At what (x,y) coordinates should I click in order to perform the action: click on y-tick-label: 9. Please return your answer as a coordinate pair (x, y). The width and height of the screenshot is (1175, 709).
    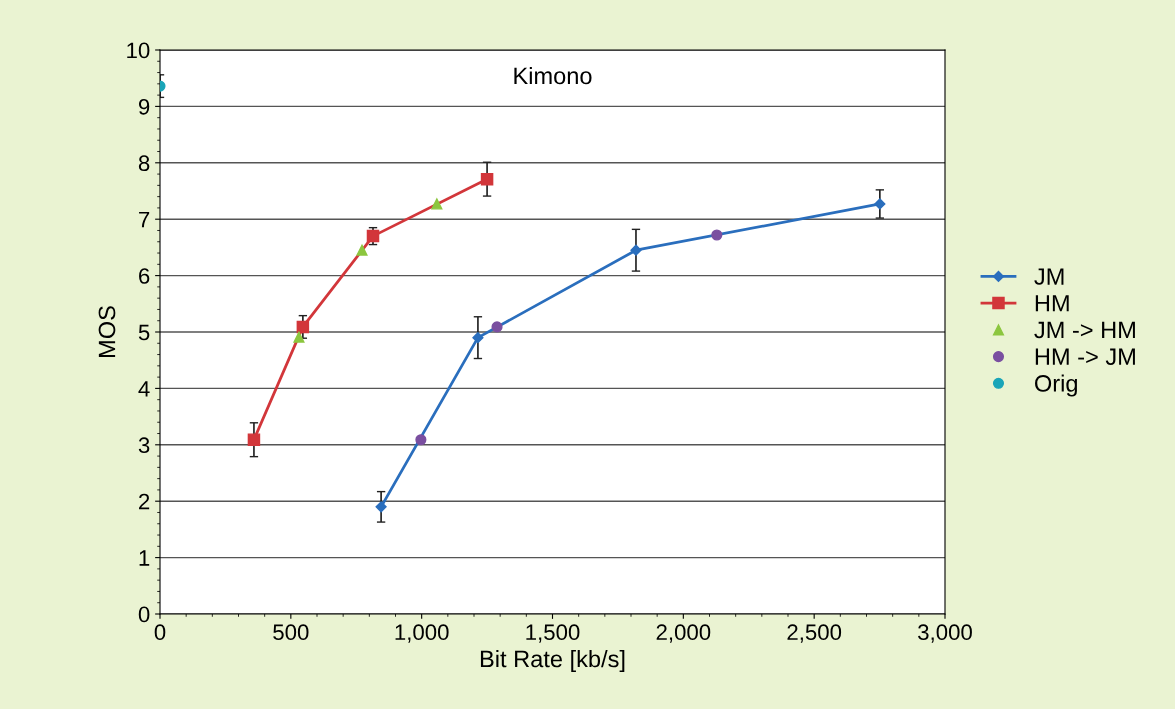
    Looking at the image, I should click on (144, 106).